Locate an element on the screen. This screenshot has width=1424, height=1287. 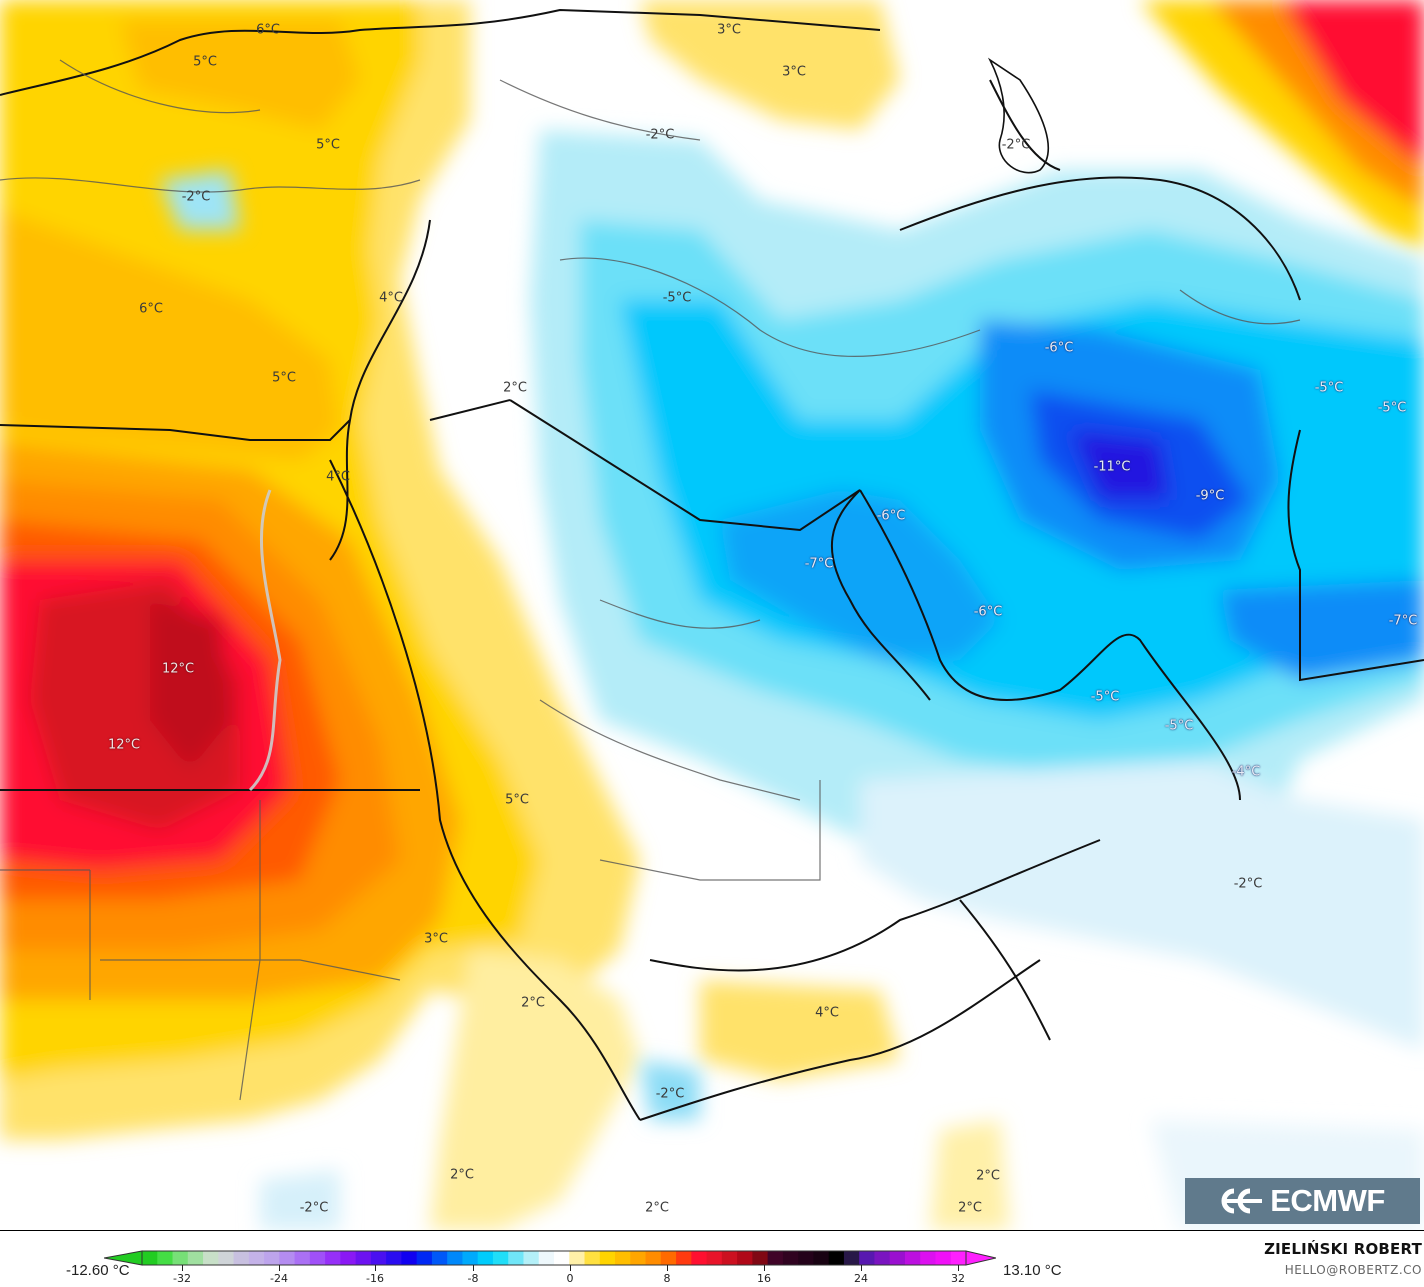
ecmwf-logo-icon is located at coordinates (1242, 1201).